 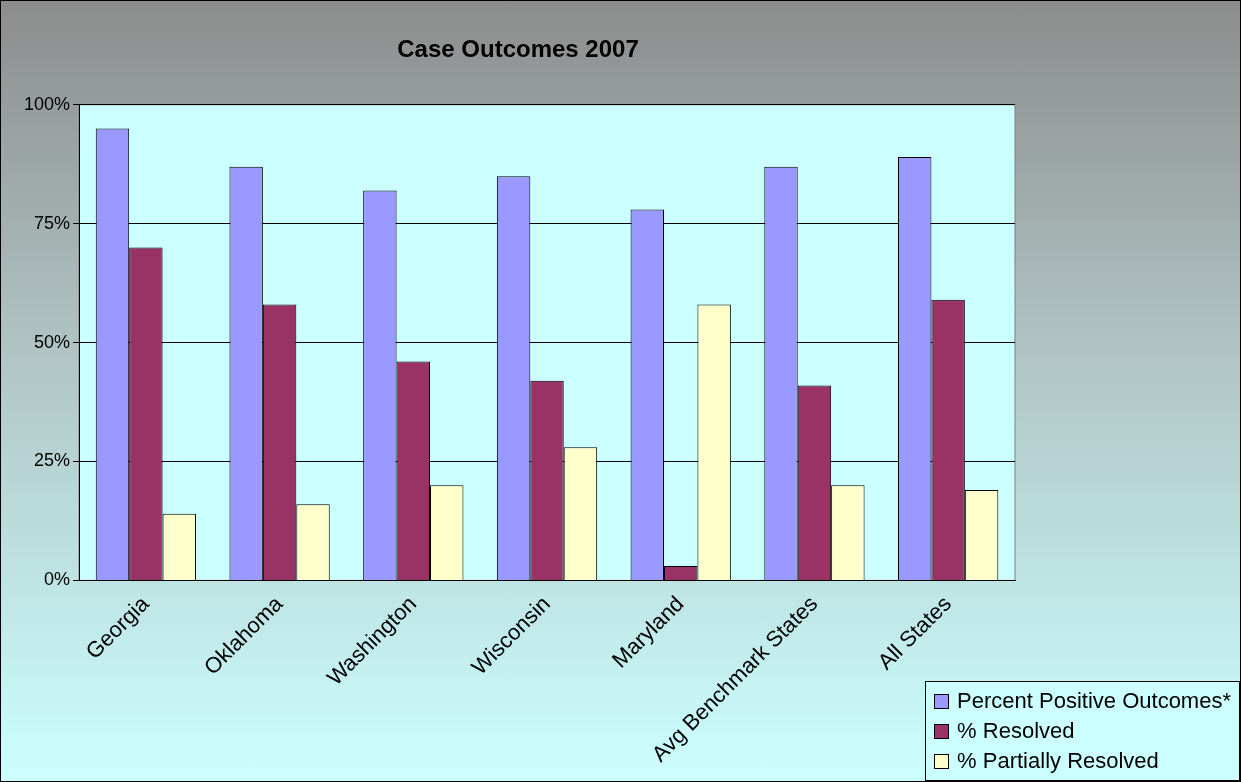 What do you see at coordinates (518, 49) in the screenshot?
I see `chart-title: Case Outcomes 2007` at bounding box center [518, 49].